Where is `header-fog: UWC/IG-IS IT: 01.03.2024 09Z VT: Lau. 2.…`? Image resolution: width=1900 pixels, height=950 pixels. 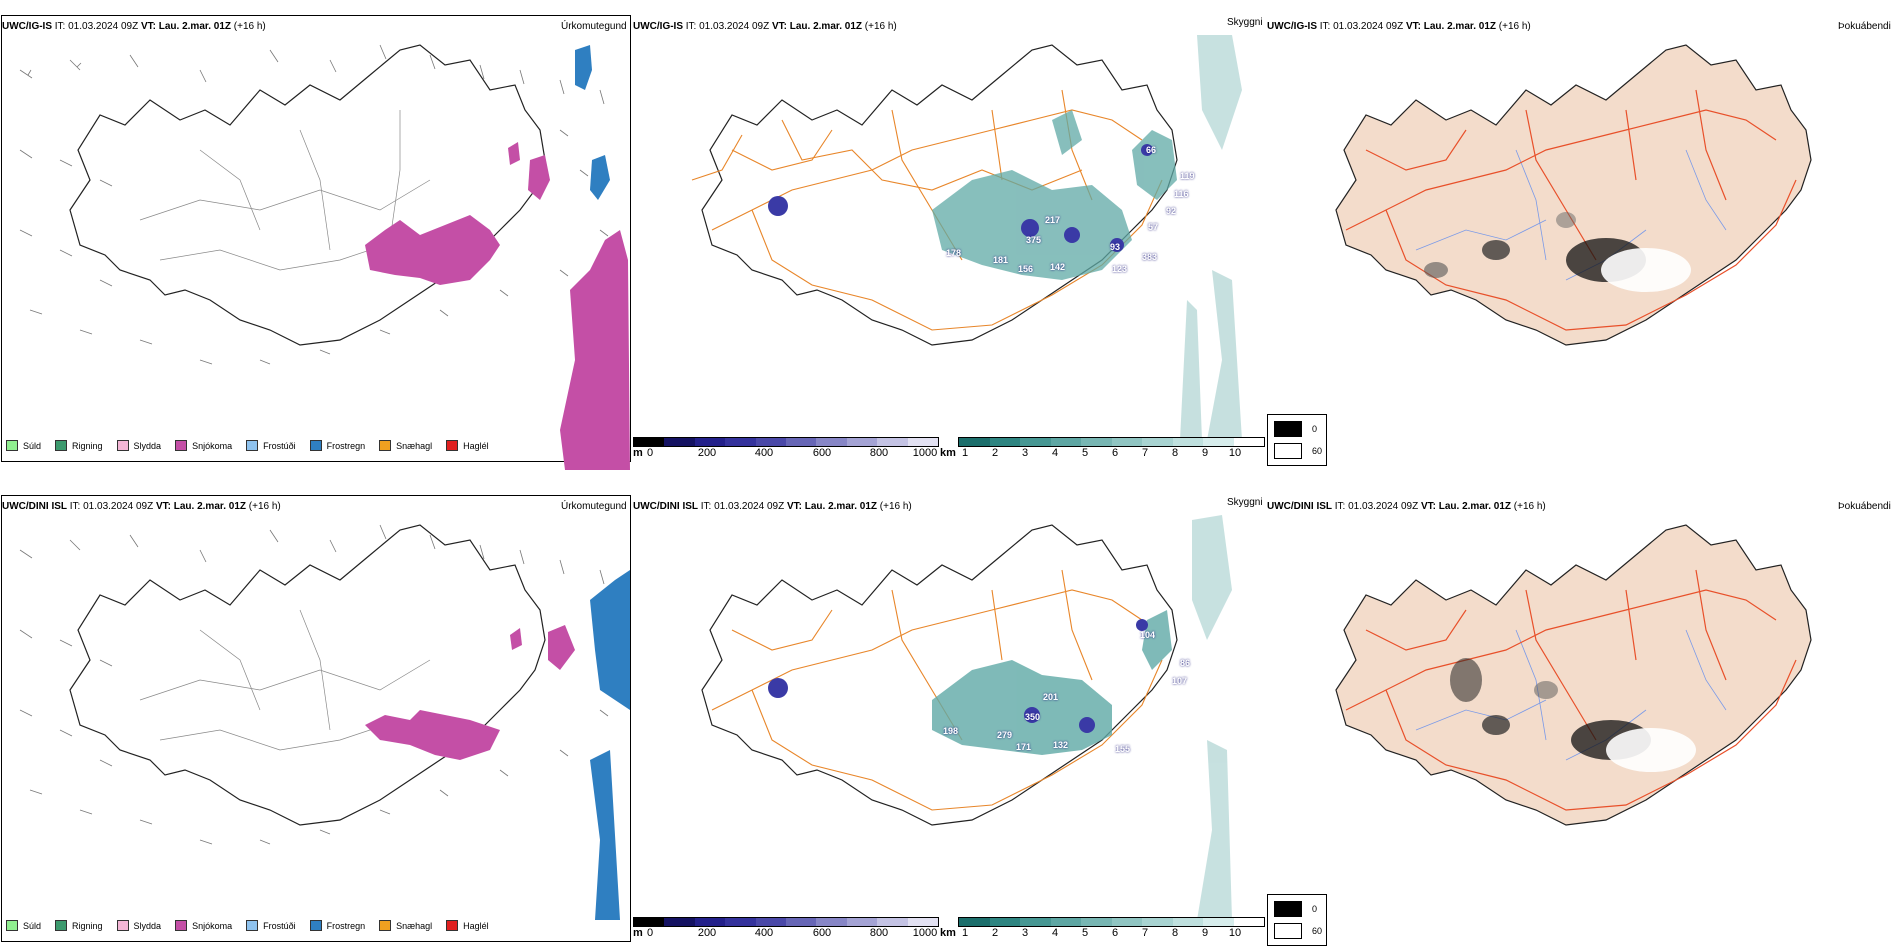 header-fog: UWC/IG-IS IT: 01.03.2024 09Z VT: Lau. 2.… is located at coordinates (1399, 26).